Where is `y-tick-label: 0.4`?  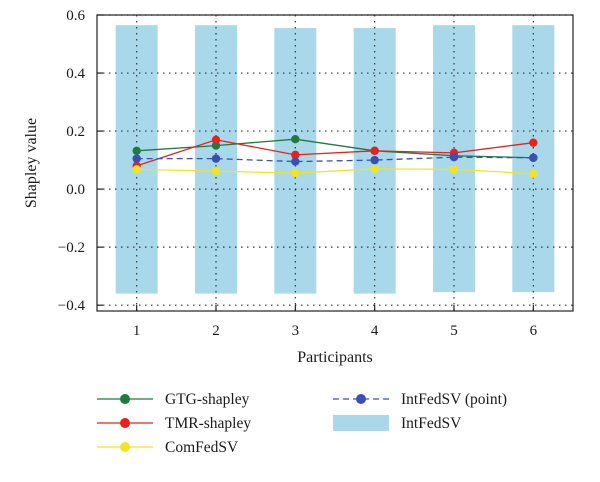
y-tick-label: 0.4 is located at coordinates (75, 74).